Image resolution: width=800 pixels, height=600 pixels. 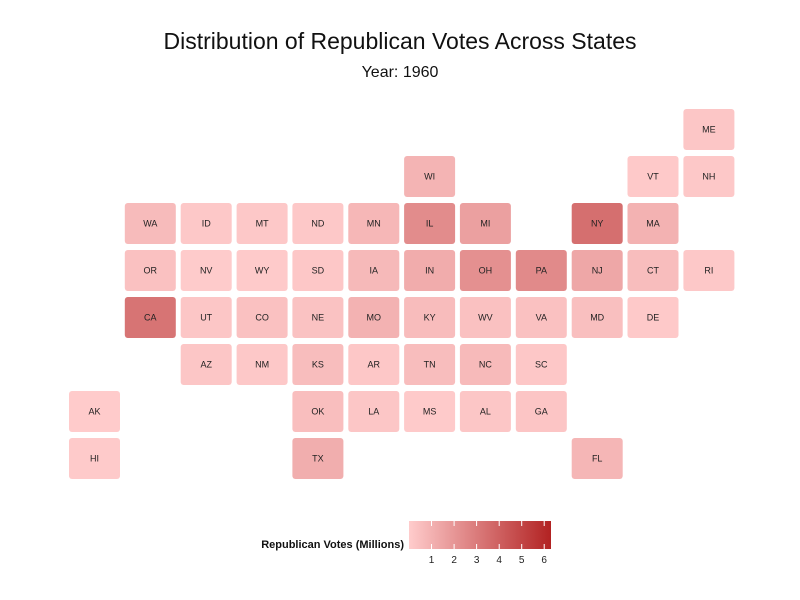 I want to click on state-label: CT, so click(x=653, y=271).